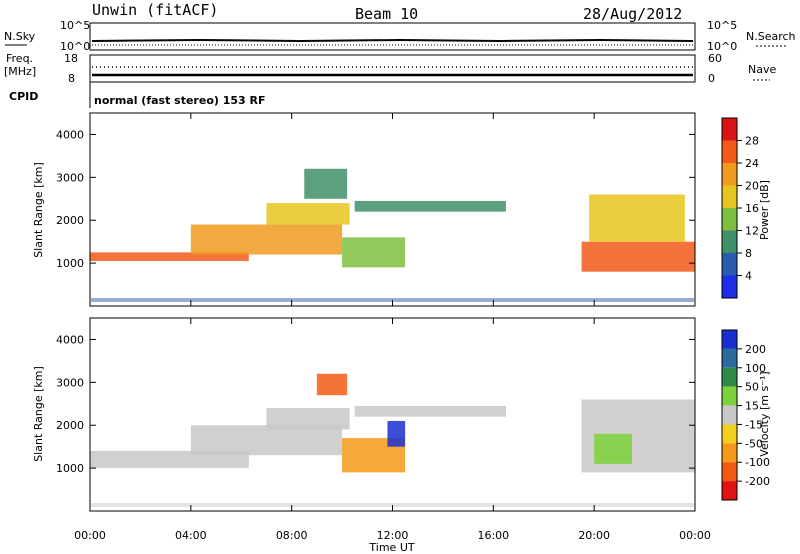 Image resolution: width=800 pixels, height=554 pixels. Describe the element at coordinates (771, 36) in the screenshot. I see `nsearch-label: N.Search` at that location.